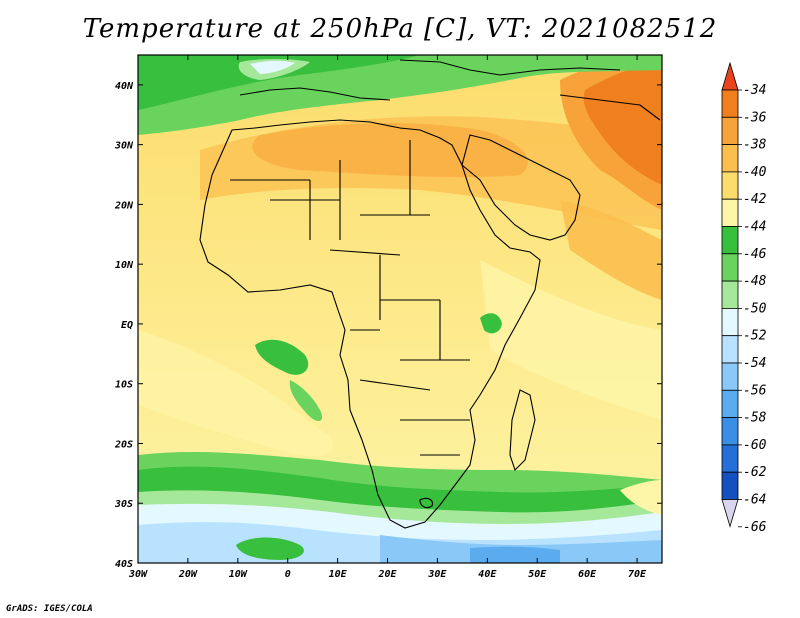 This screenshot has height=618, width=800. Describe the element at coordinates (755, 472) in the screenshot. I see `colorbar-label: -62` at that location.